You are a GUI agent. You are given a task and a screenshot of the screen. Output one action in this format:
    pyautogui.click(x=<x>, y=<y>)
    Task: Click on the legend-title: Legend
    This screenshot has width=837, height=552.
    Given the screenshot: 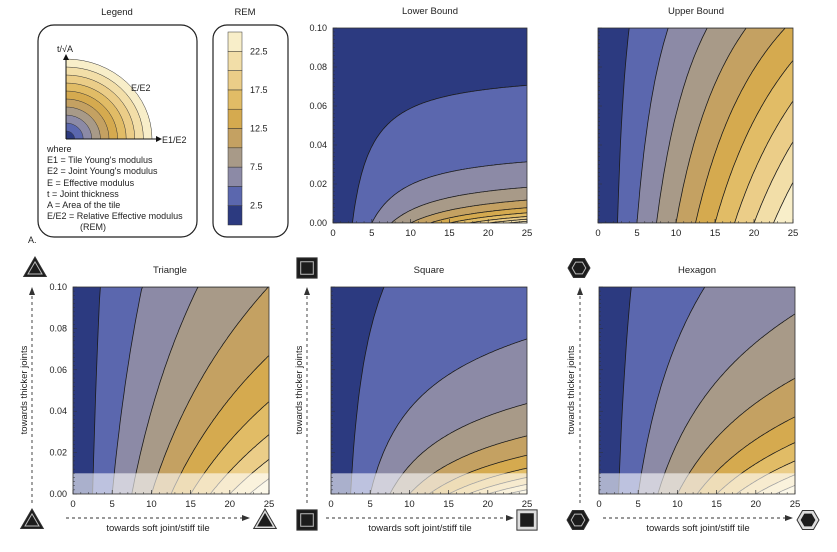 What is the action you would take?
    pyautogui.click(x=117, y=12)
    